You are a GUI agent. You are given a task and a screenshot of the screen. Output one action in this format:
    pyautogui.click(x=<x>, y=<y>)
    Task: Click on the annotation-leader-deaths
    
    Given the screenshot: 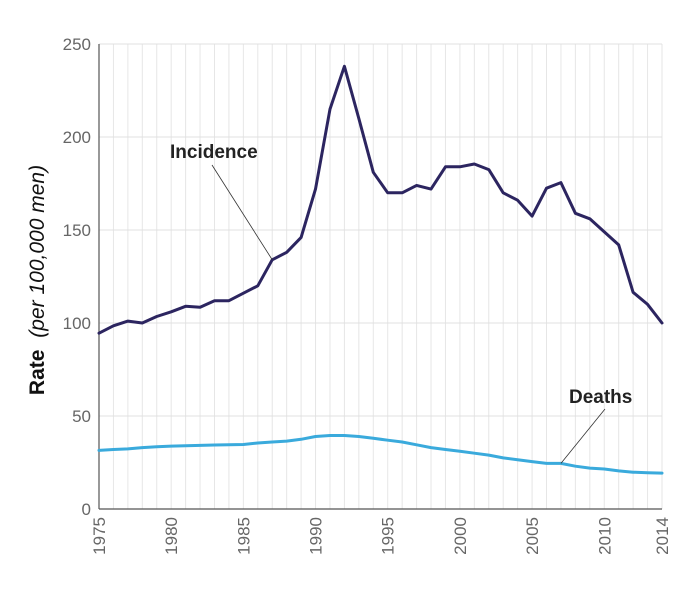 What is the action you would take?
    pyautogui.click(x=583, y=436)
    